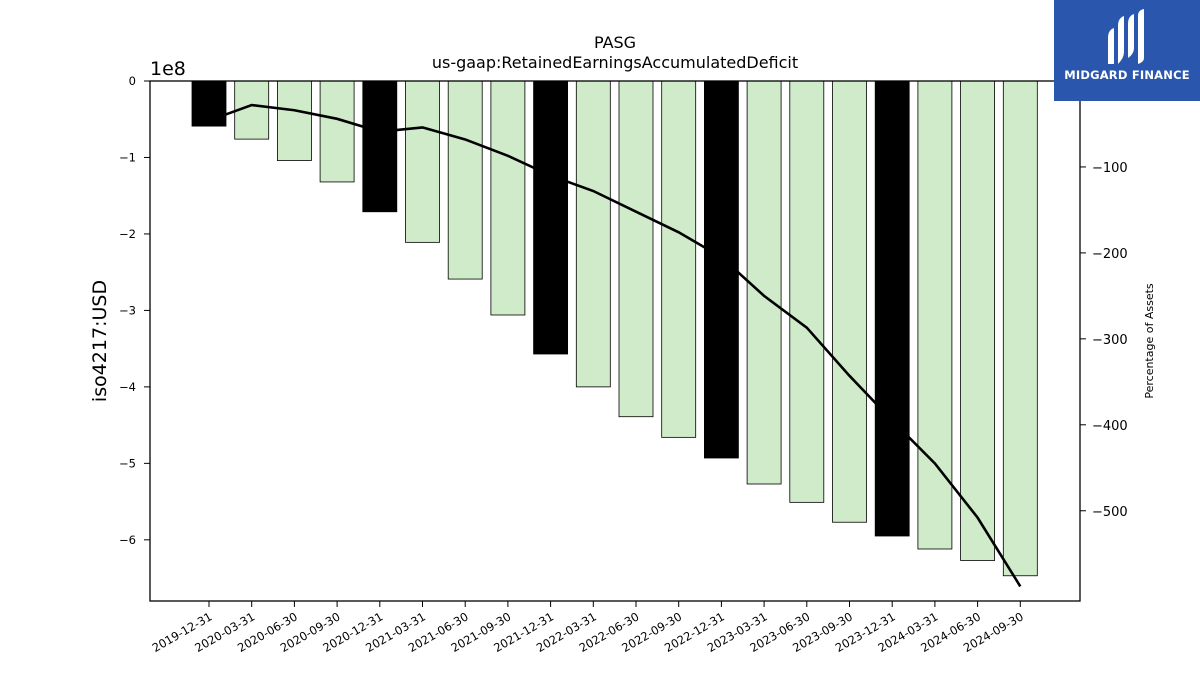 Image resolution: width=1200 pixels, height=675 pixels. What do you see at coordinates (1110, 168) in the screenshot?
I see `y2-tick-label: −100` at bounding box center [1110, 168].